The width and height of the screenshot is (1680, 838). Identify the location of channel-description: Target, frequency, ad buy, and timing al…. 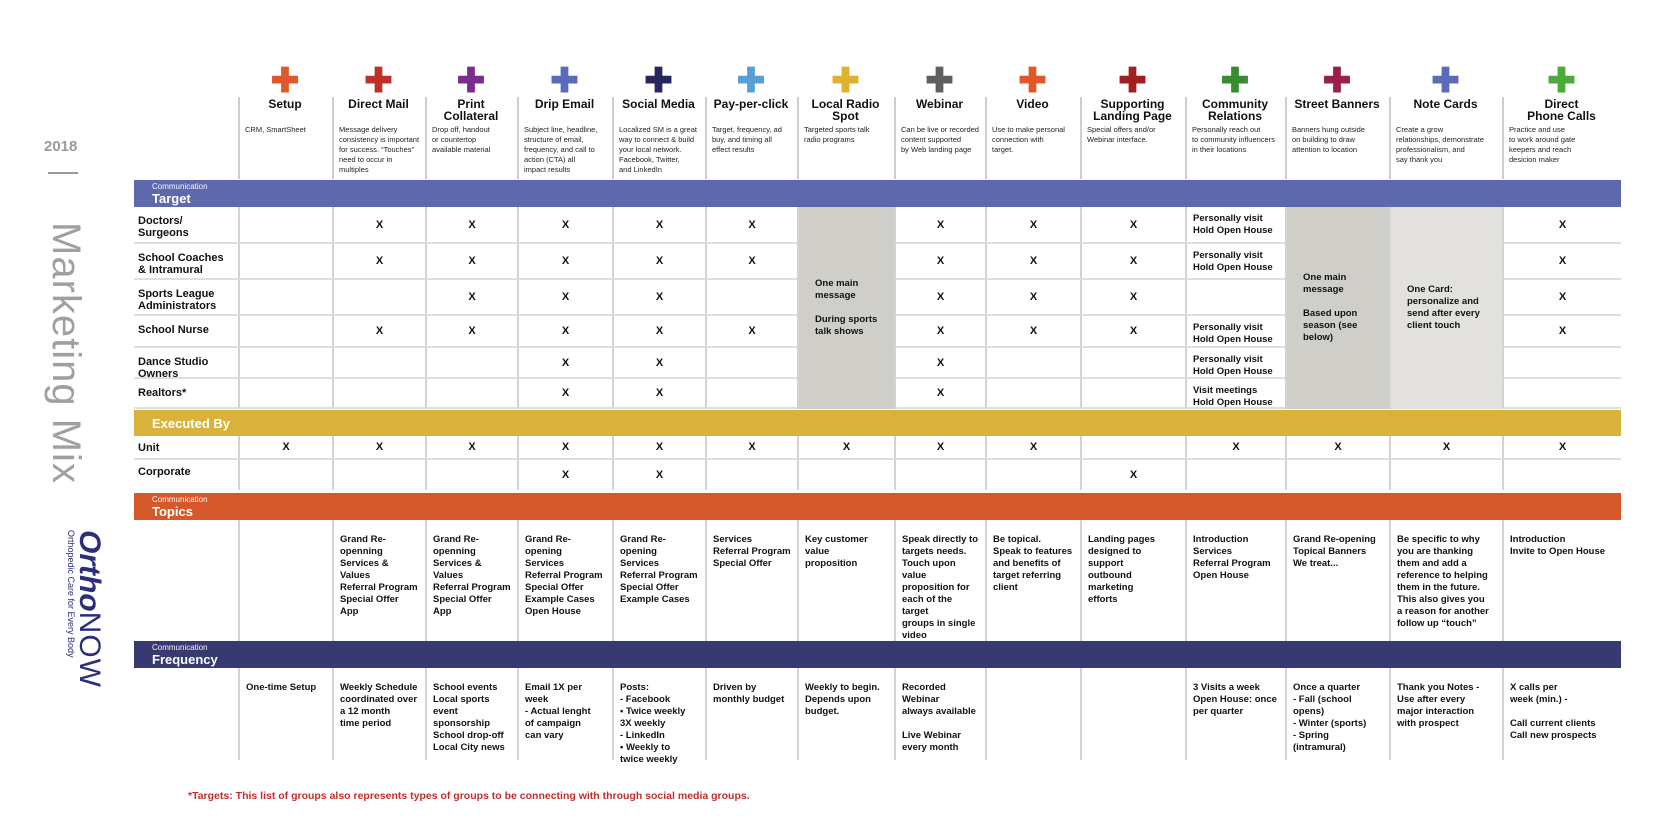
(747, 139).